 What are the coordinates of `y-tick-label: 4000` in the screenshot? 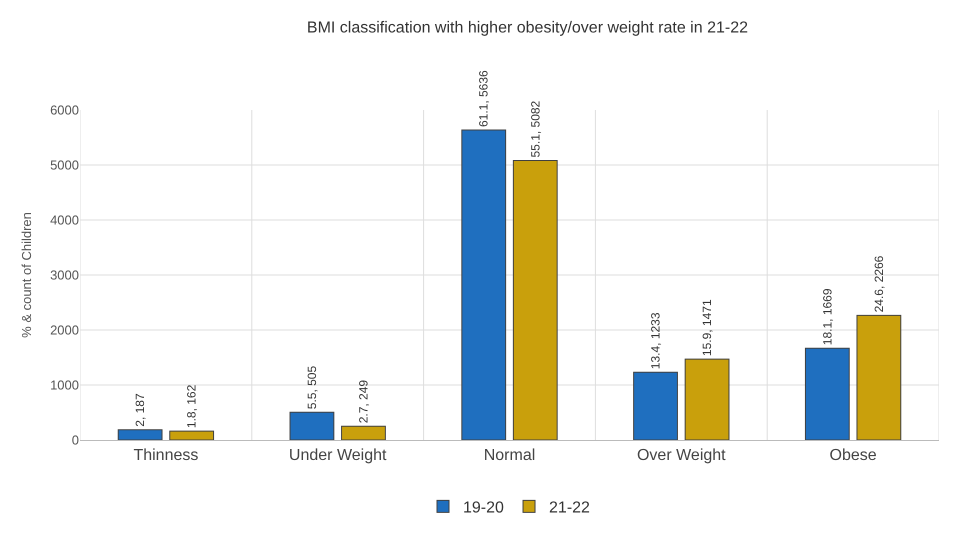 It's located at (64, 220).